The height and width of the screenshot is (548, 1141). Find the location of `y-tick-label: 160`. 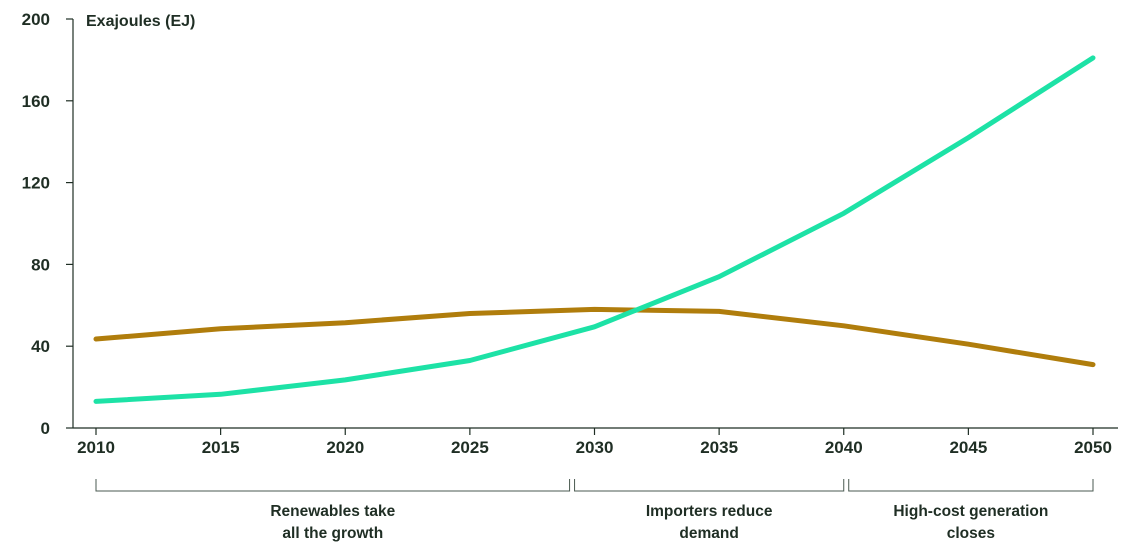

y-tick-label: 160 is located at coordinates (36, 101).